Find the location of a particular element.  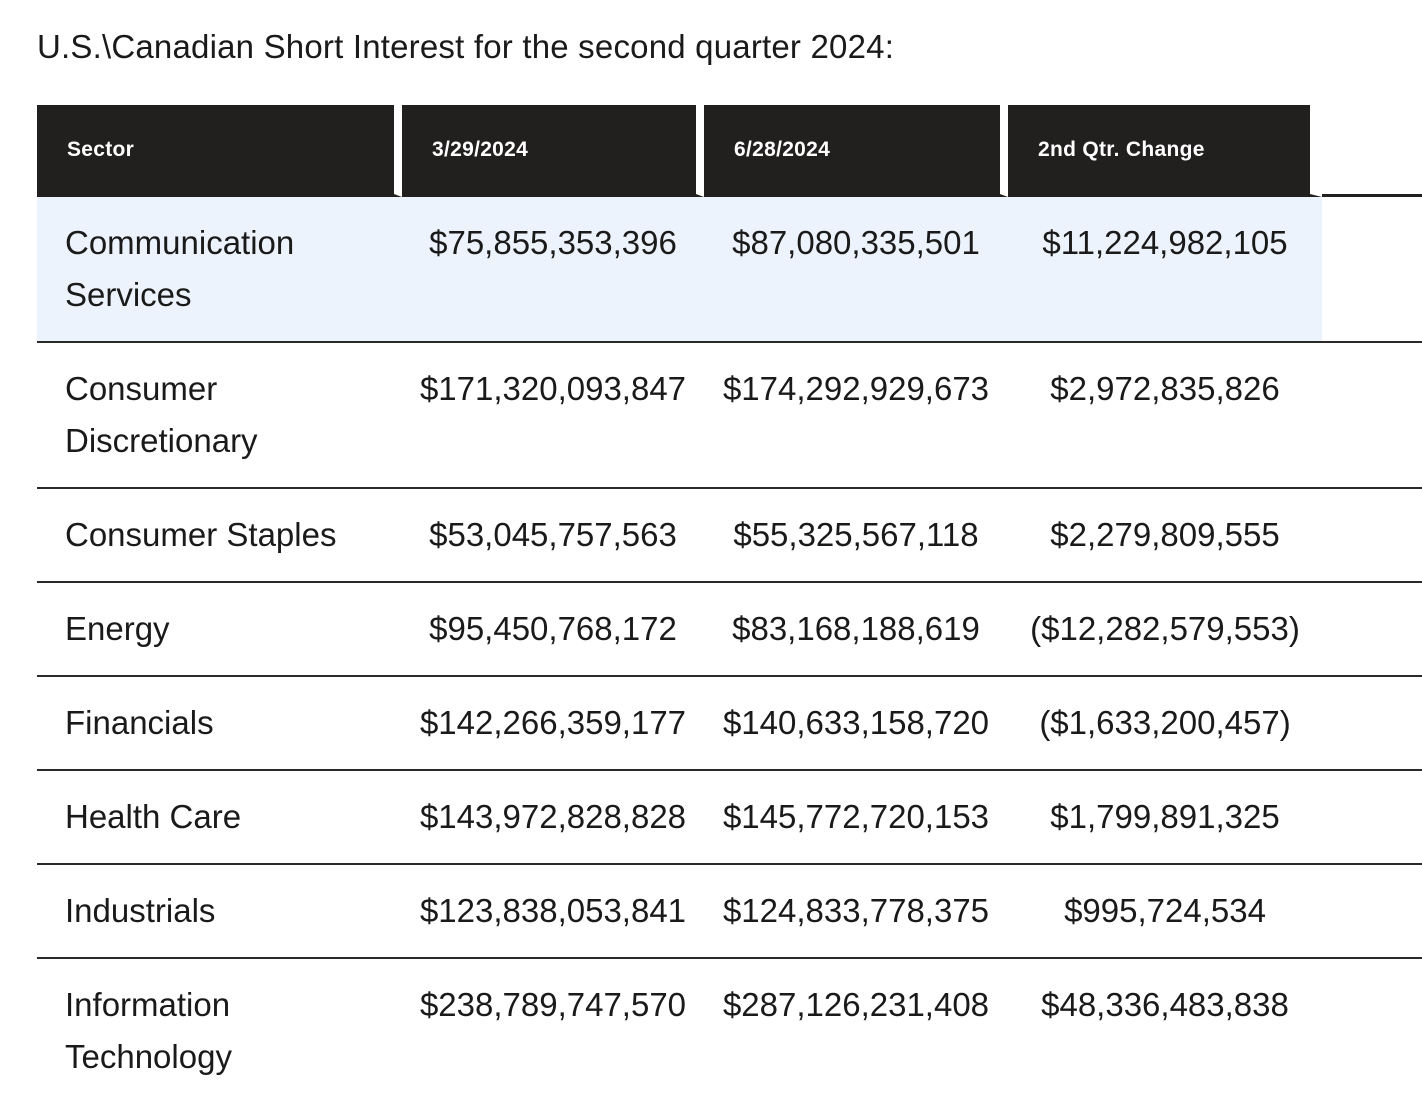

value-cell-date2: $124,833,778,375 is located at coordinates (856, 912).